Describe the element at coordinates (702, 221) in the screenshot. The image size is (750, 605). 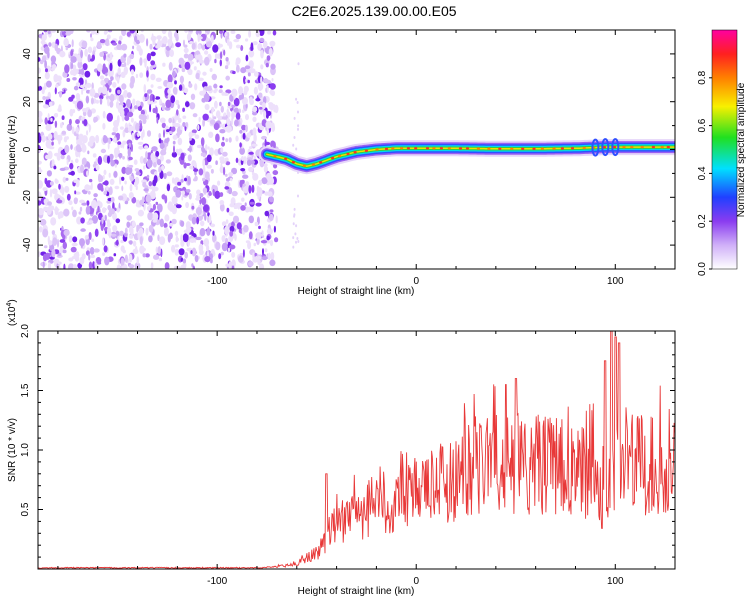
I see `colorbar-tick-label: 0.2` at that location.